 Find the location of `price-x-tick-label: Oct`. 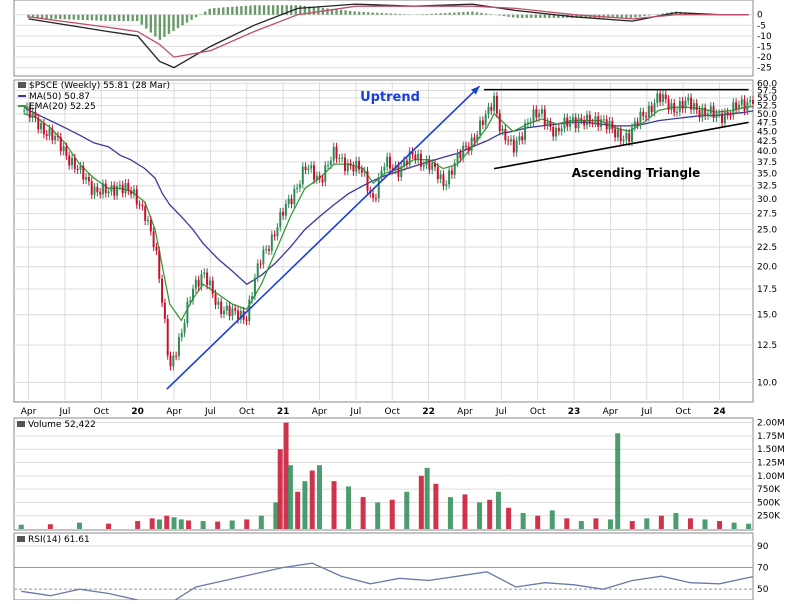

price-x-tick-label: Oct is located at coordinates (683, 412).